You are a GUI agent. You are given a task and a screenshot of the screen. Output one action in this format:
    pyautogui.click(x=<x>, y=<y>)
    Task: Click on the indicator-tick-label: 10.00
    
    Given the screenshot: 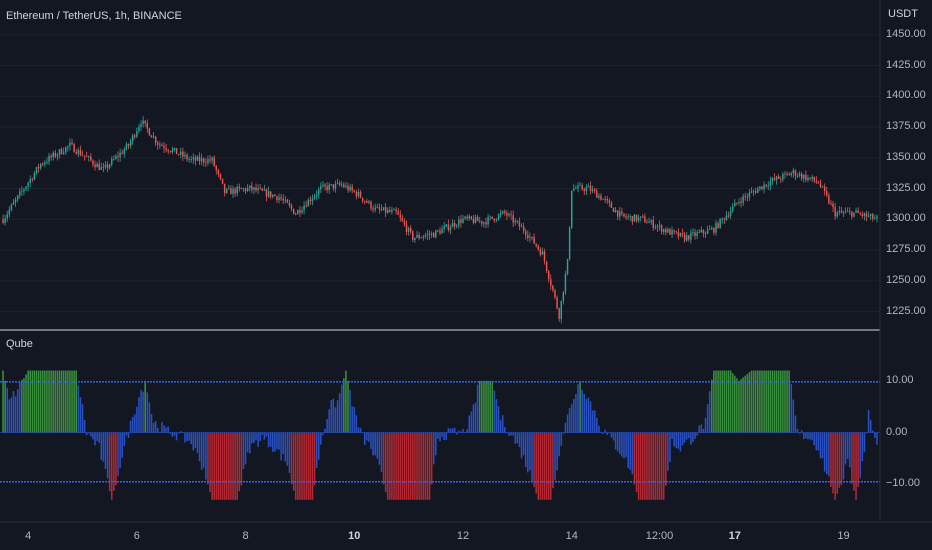 What is the action you would take?
    pyautogui.click(x=900, y=379)
    